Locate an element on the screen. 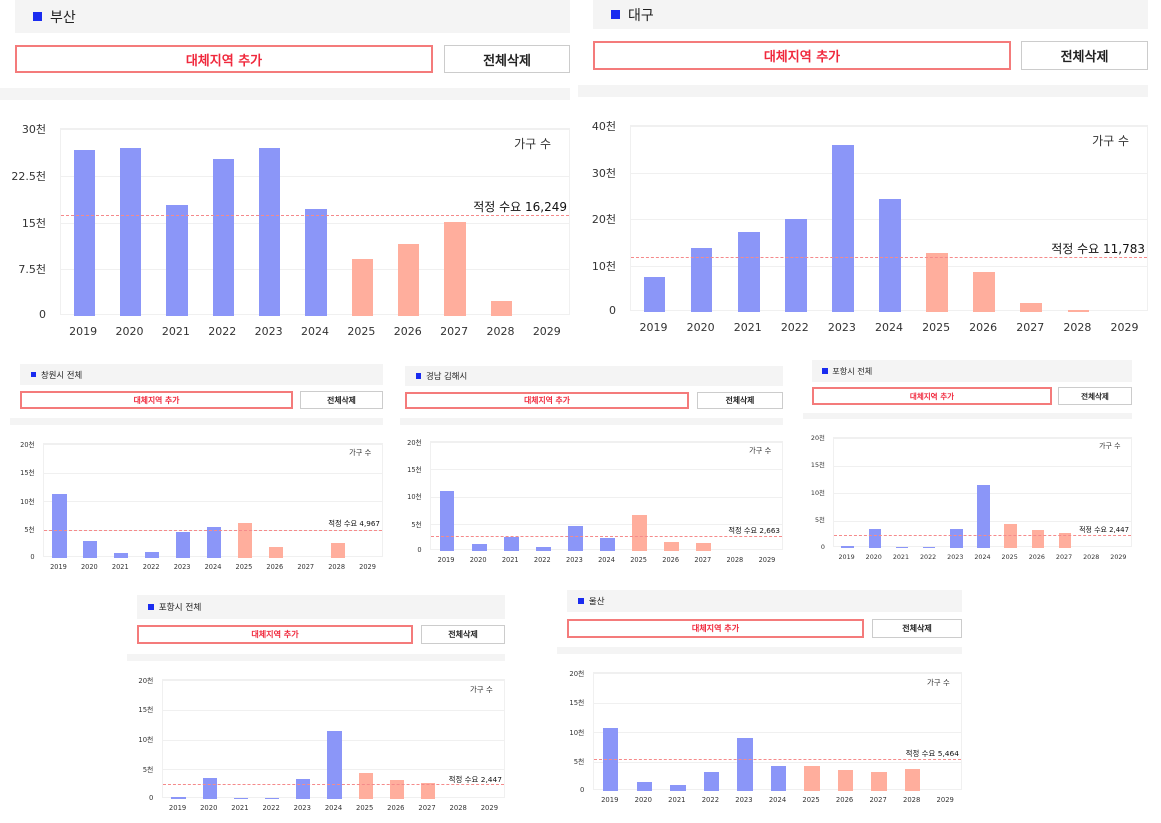  region-header: 울산 is located at coordinates (764, 601).